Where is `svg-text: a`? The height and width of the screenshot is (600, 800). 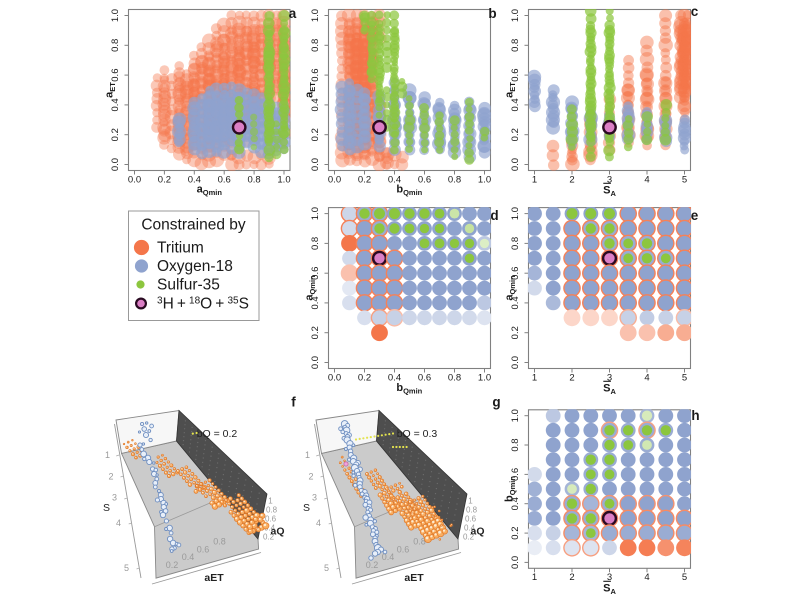 svg-text: a is located at coordinates (293, 13).